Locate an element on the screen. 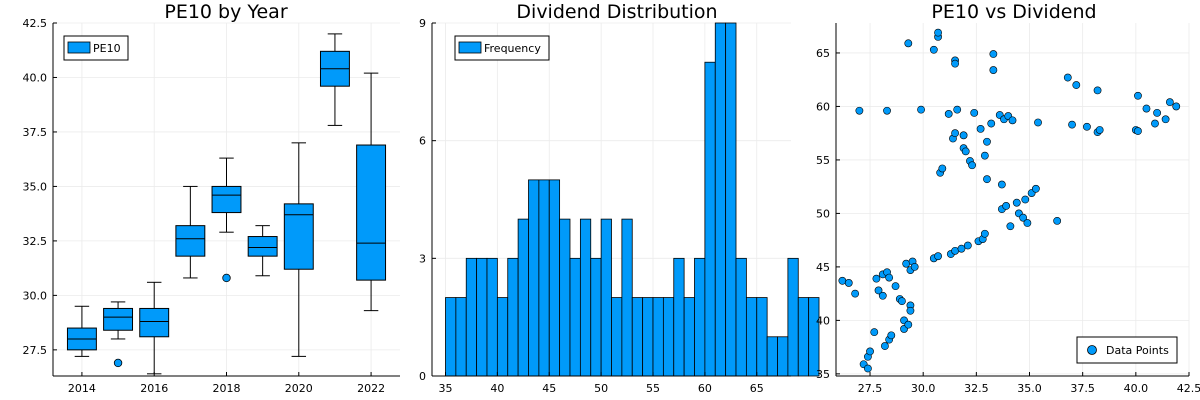 The height and width of the screenshot is (400, 1200). y-tick-label: 3 is located at coordinates (422, 258).